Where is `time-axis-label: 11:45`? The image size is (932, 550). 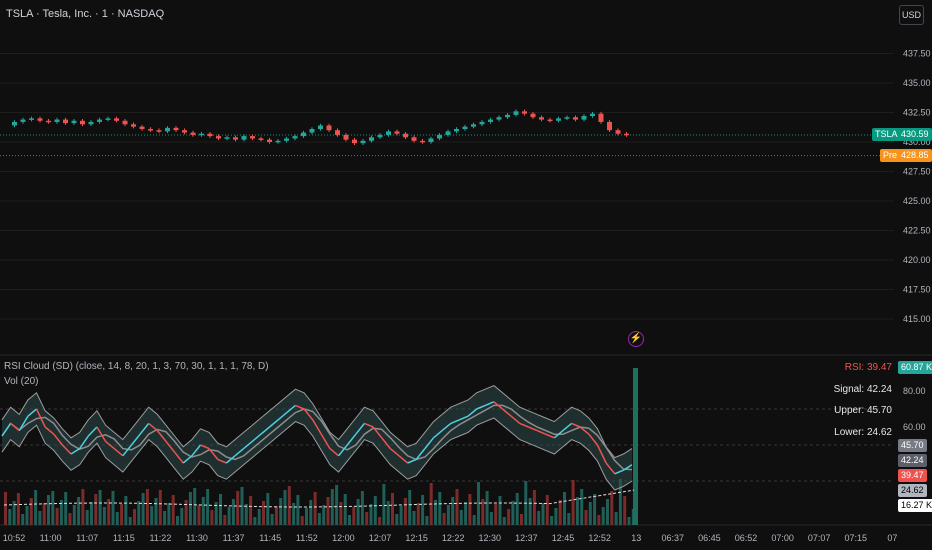
time-axis-label: 11:45 is located at coordinates (270, 538).